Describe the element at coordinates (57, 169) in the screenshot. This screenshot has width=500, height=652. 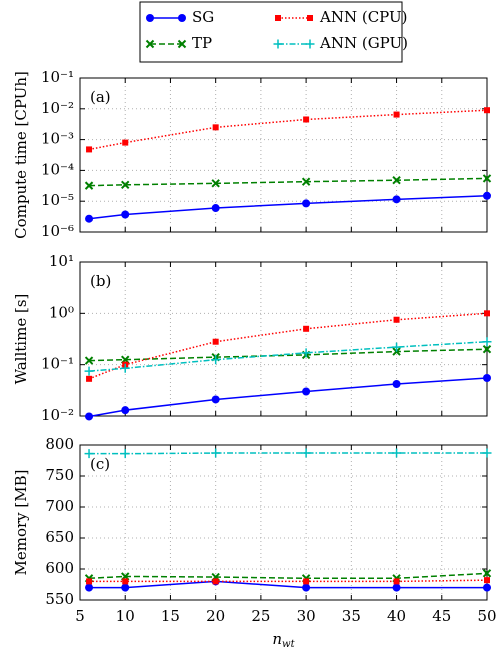
I see `y-tick-label: 10⁻⁴` at that location.